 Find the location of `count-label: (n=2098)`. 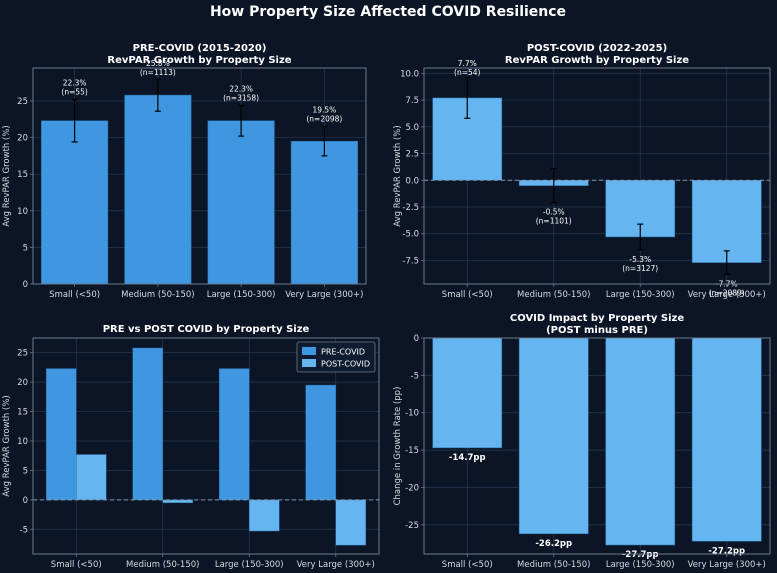

count-label: (n=2098) is located at coordinates (324, 119).